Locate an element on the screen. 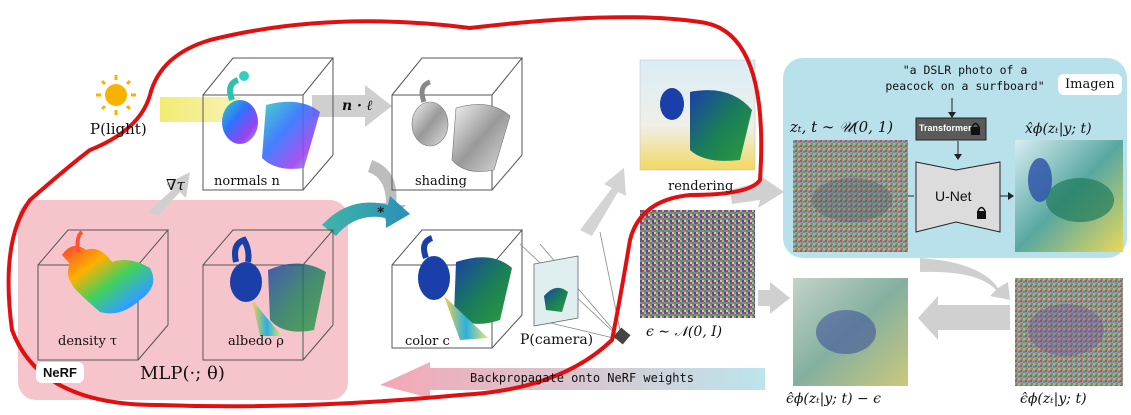 The height and width of the screenshot is (415, 1131). mlp-label: MLP(·; θ) is located at coordinates (182, 373).